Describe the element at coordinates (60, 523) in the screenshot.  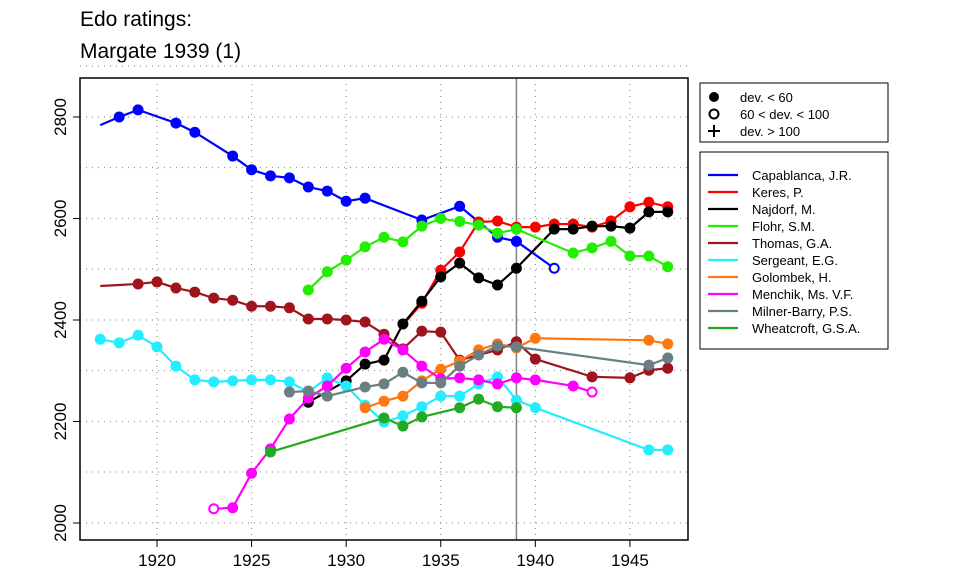
I see `y-tick-label: 2000` at that location.